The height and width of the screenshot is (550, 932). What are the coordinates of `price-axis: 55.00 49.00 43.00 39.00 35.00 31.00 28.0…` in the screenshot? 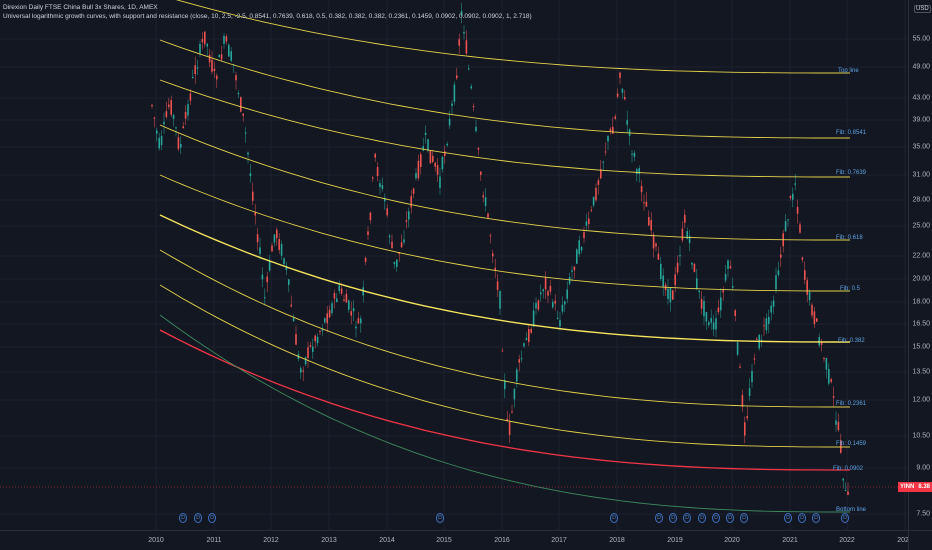 It's located at (920, 265).